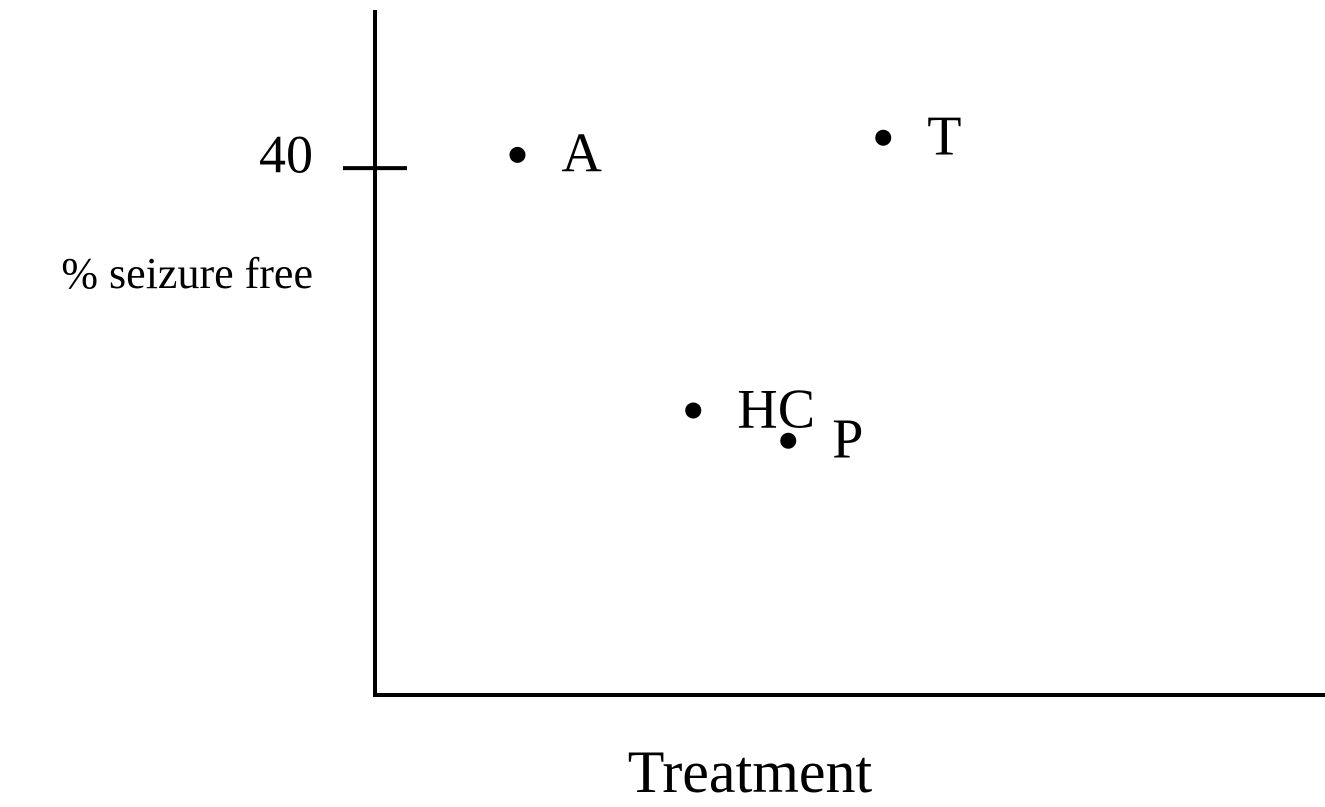  Describe the element at coordinates (776, 409) in the screenshot. I see `point-label: HC` at that location.